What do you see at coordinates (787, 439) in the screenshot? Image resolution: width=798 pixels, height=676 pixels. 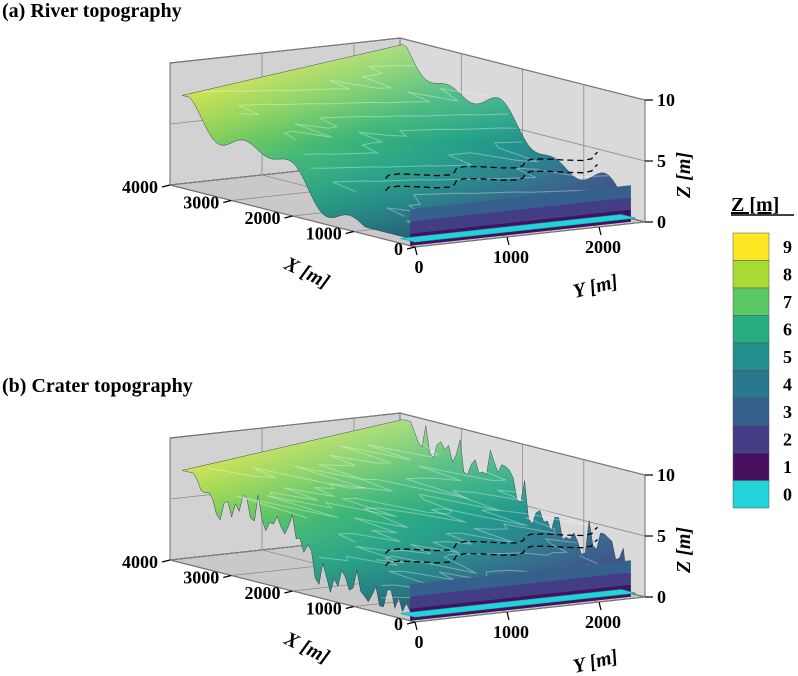 I see `colorbar-level-label: 2` at bounding box center [787, 439].